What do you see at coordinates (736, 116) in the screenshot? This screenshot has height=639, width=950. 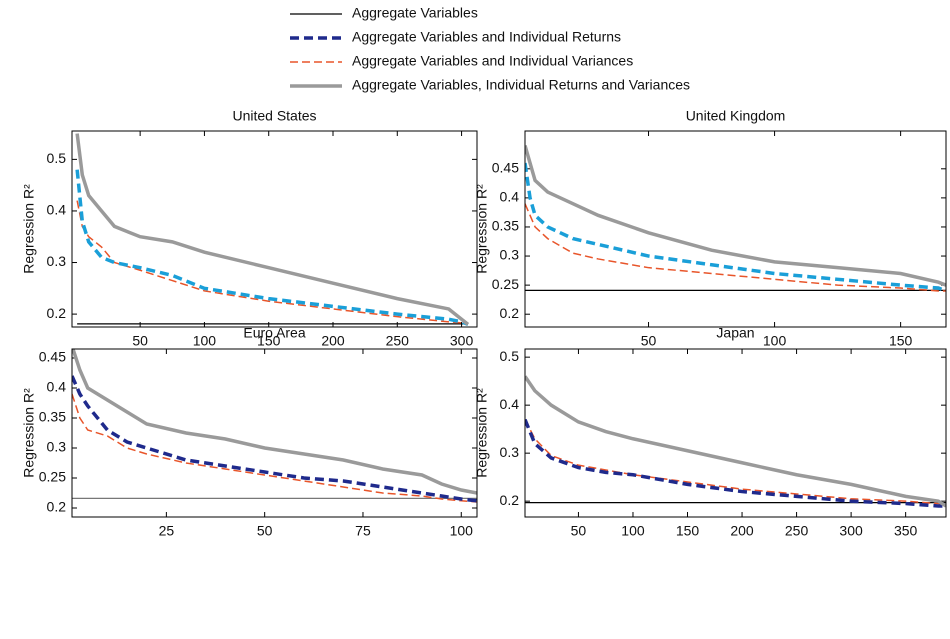 I see `subplot-title: United Kingdom` at bounding box center [736, 116].